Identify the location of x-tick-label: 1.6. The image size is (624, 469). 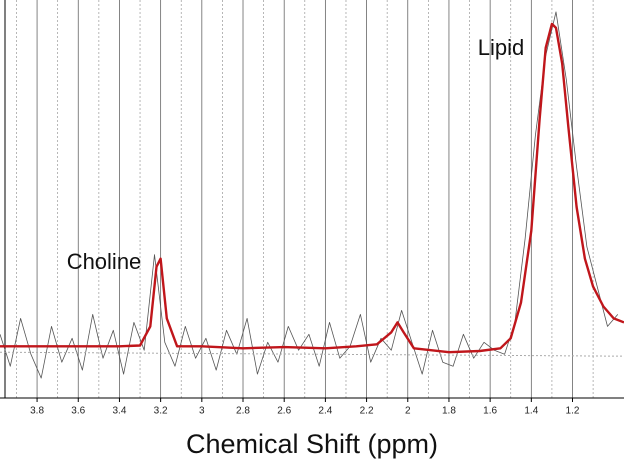
(490, 411).